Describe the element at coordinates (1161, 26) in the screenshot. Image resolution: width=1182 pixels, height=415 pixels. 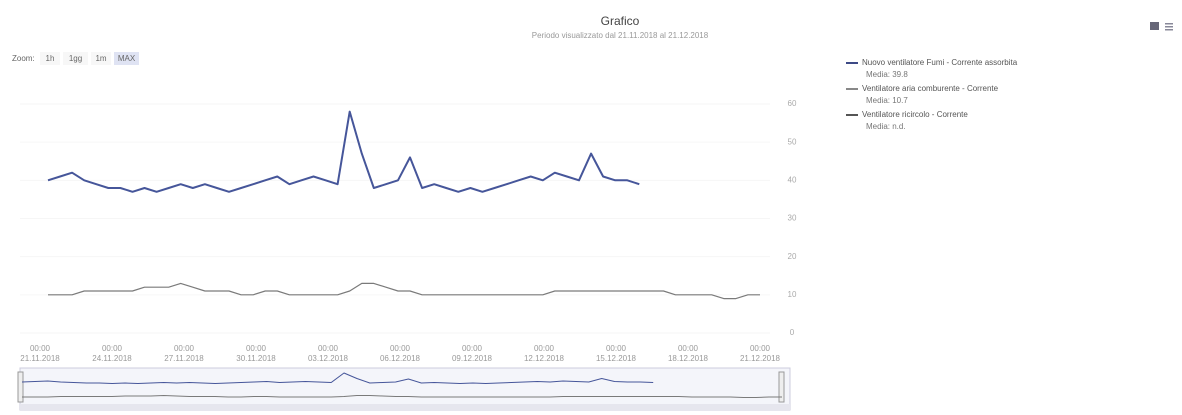
I see `menu-icons` at that location.